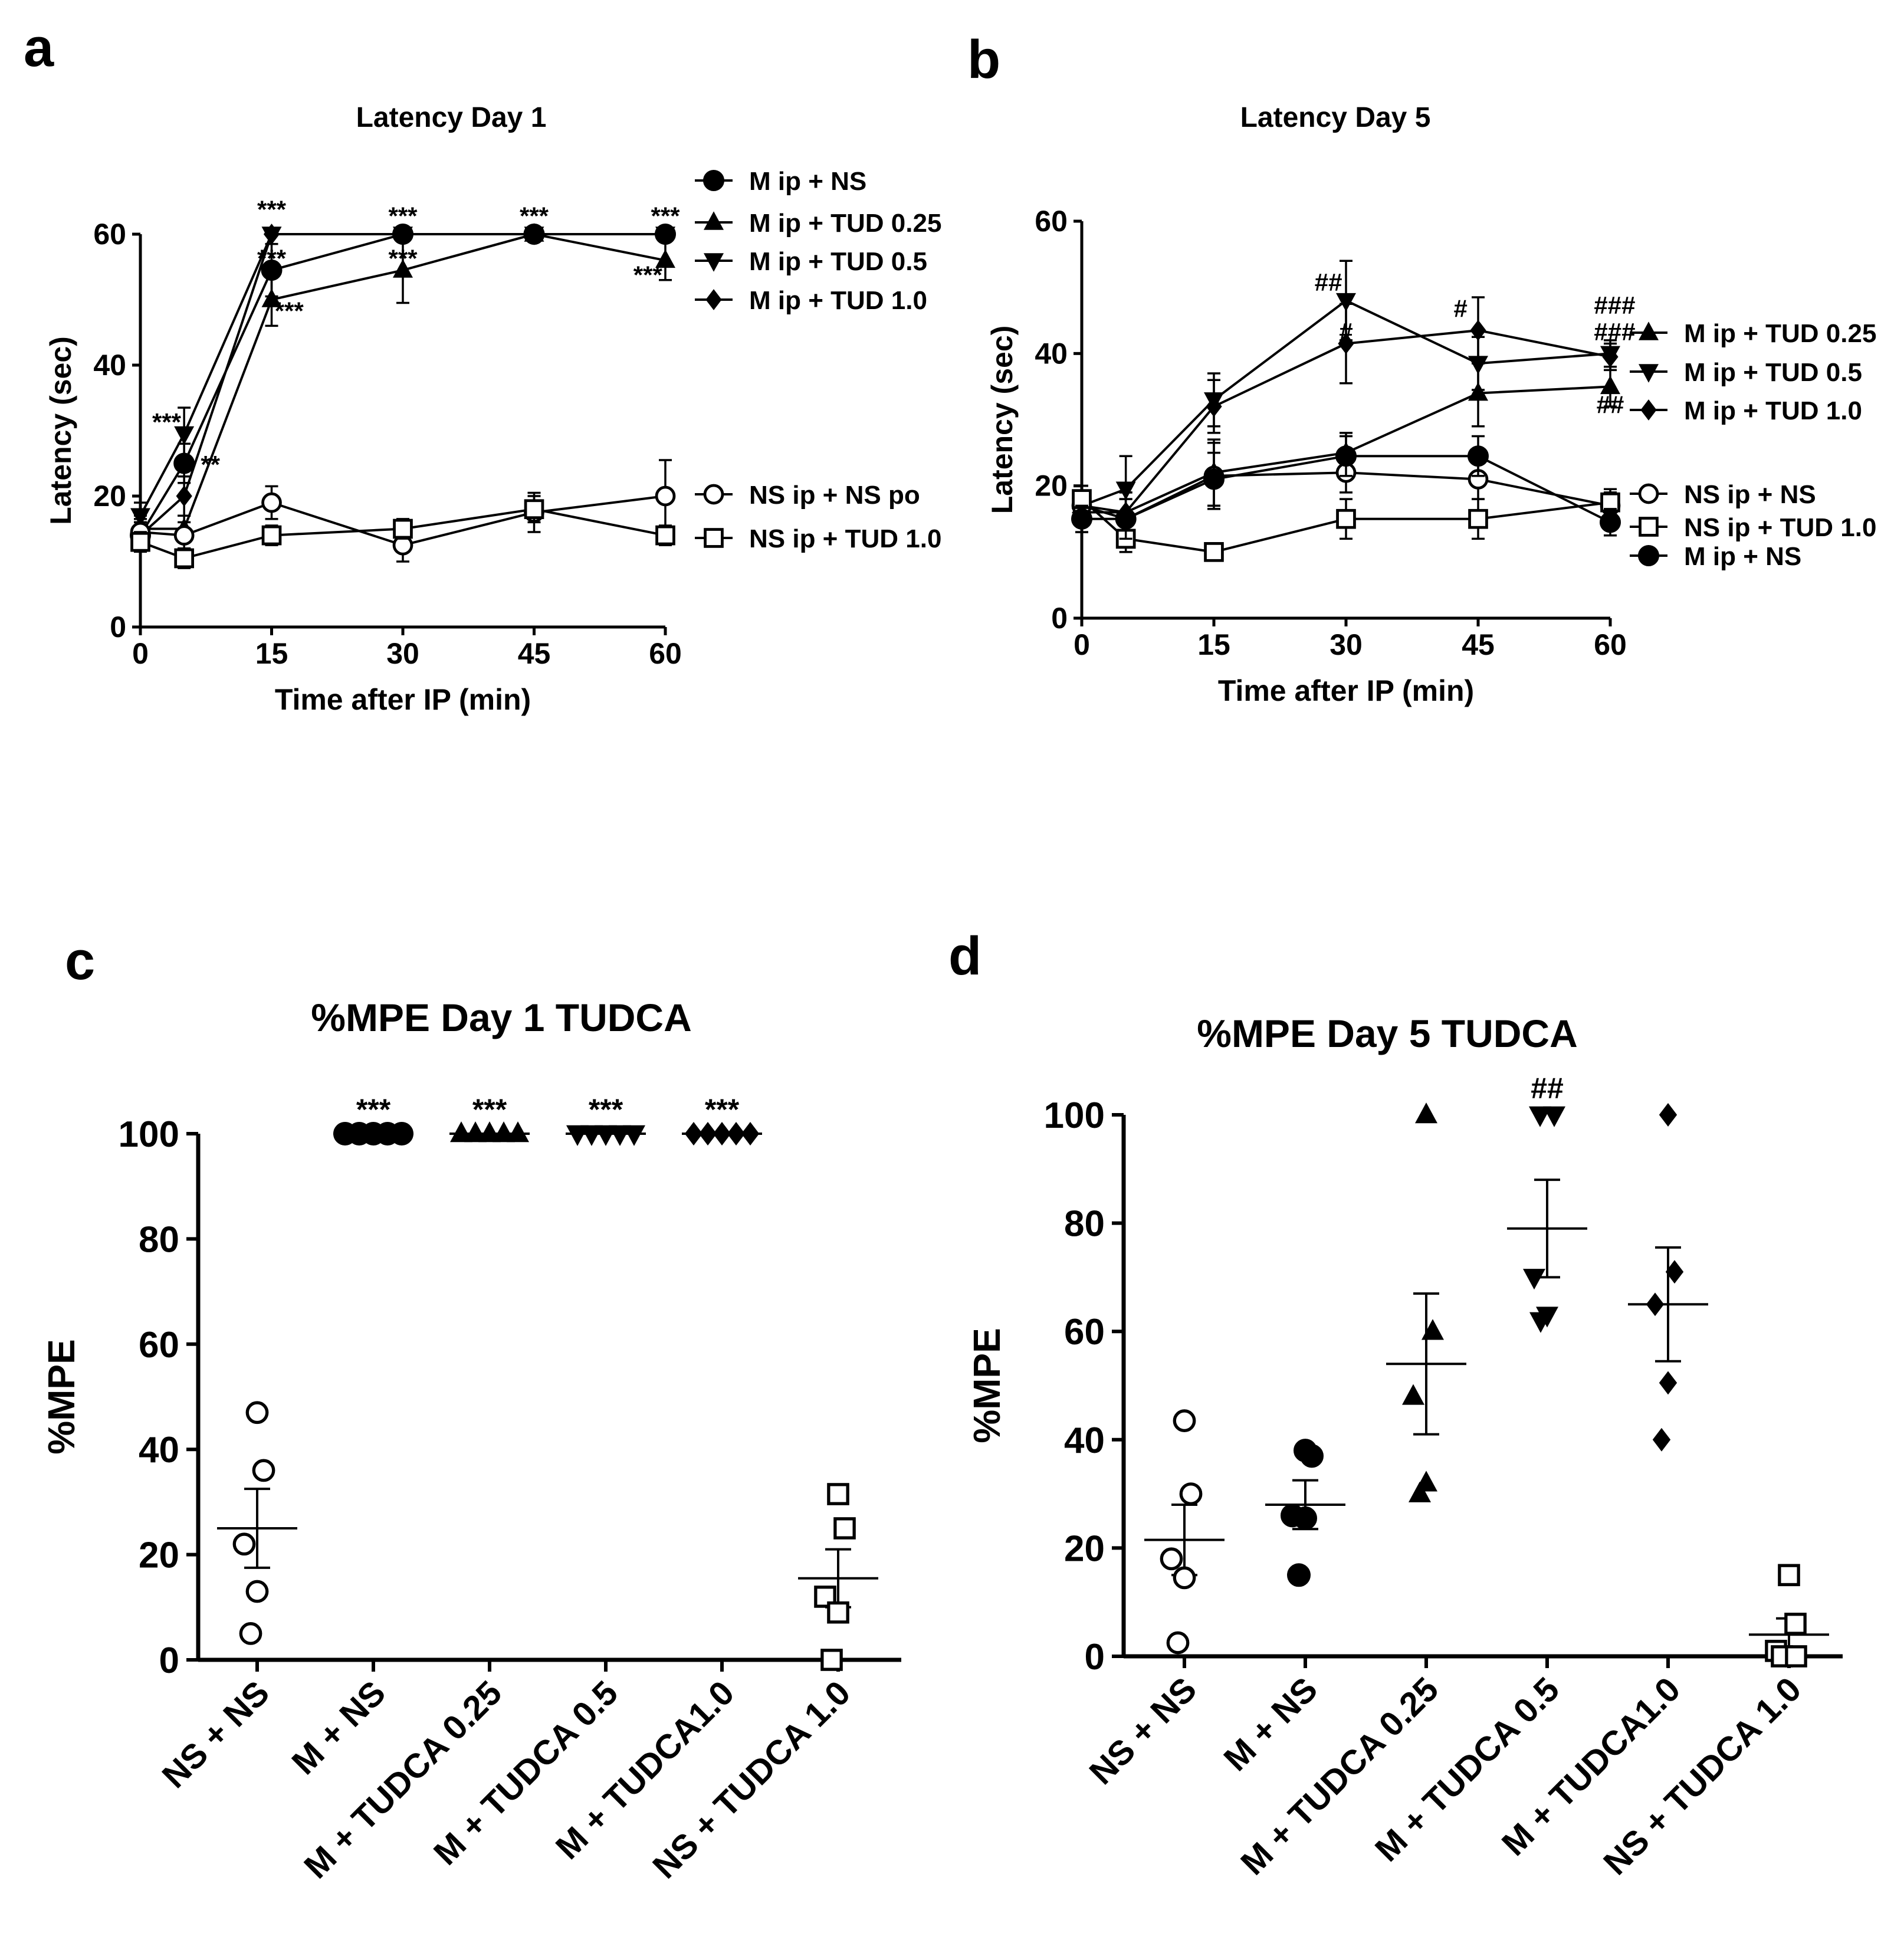 Image resolution: width=1904 pixels, height=1953 pixels. What do you see at coordinates (1780, 333) in the screenshot?
I see `legend-label: M ip + TUD 0.25` at bounding box center [1780, 333].